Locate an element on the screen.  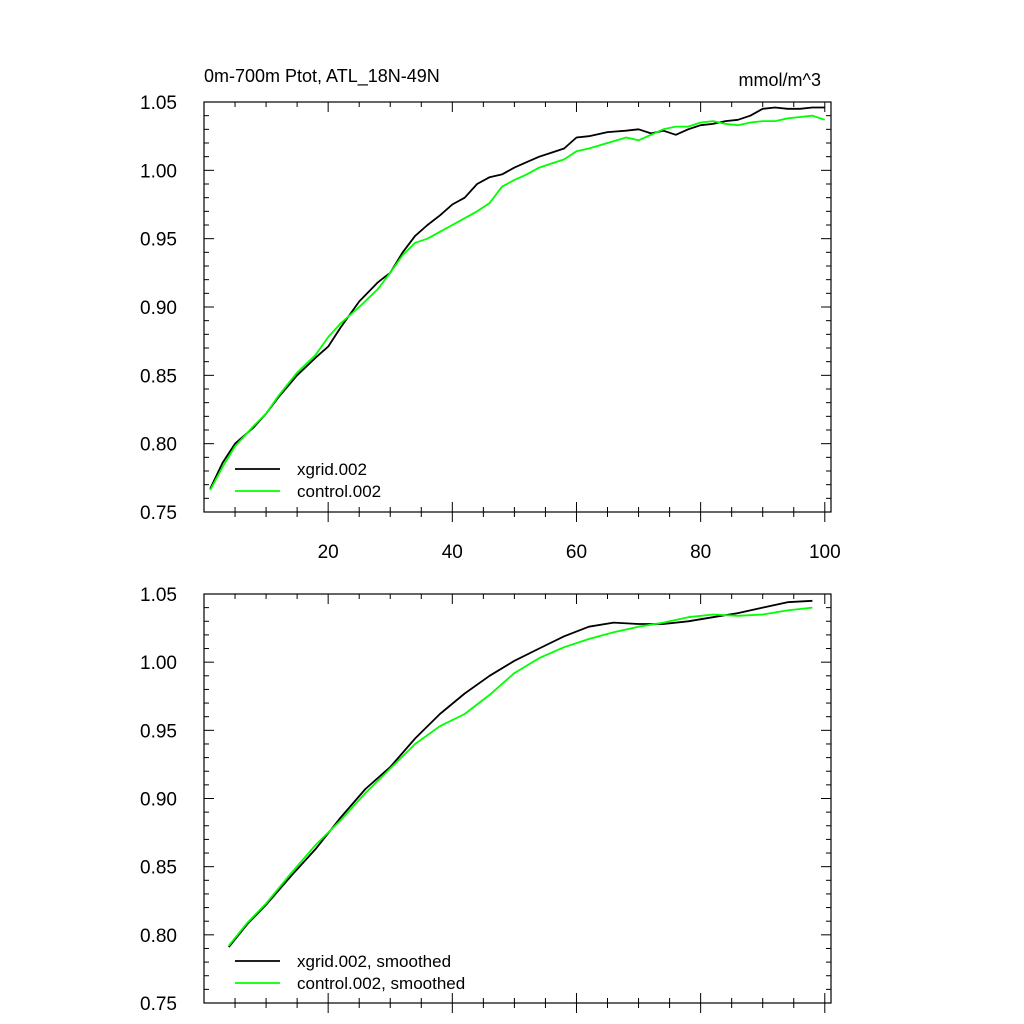
x-tick-label: 100 is located at coordinates (825, 552).